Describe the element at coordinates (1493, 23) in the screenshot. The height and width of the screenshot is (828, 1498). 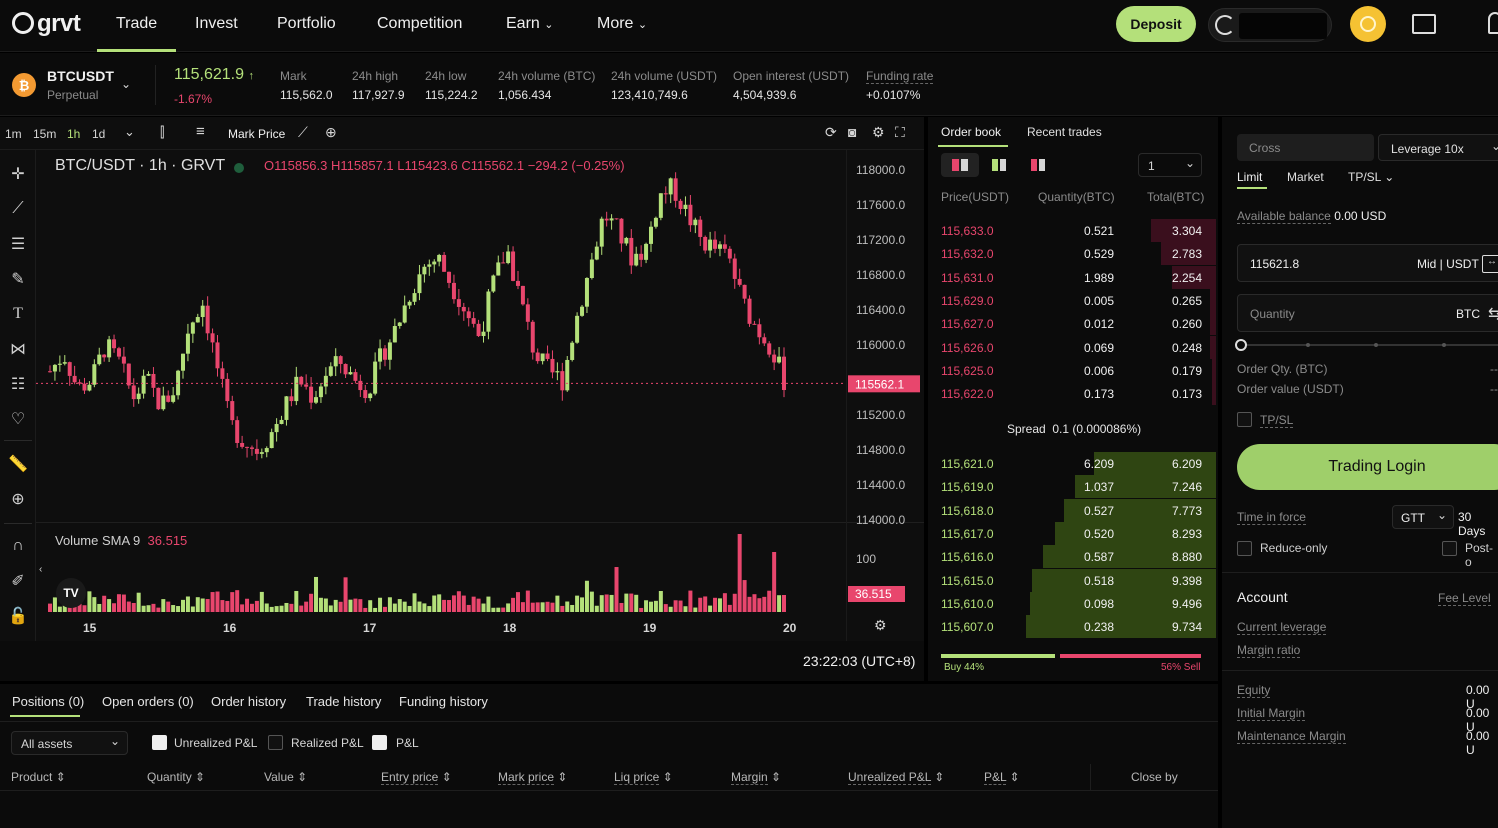
I see `bell-icon` at that location.